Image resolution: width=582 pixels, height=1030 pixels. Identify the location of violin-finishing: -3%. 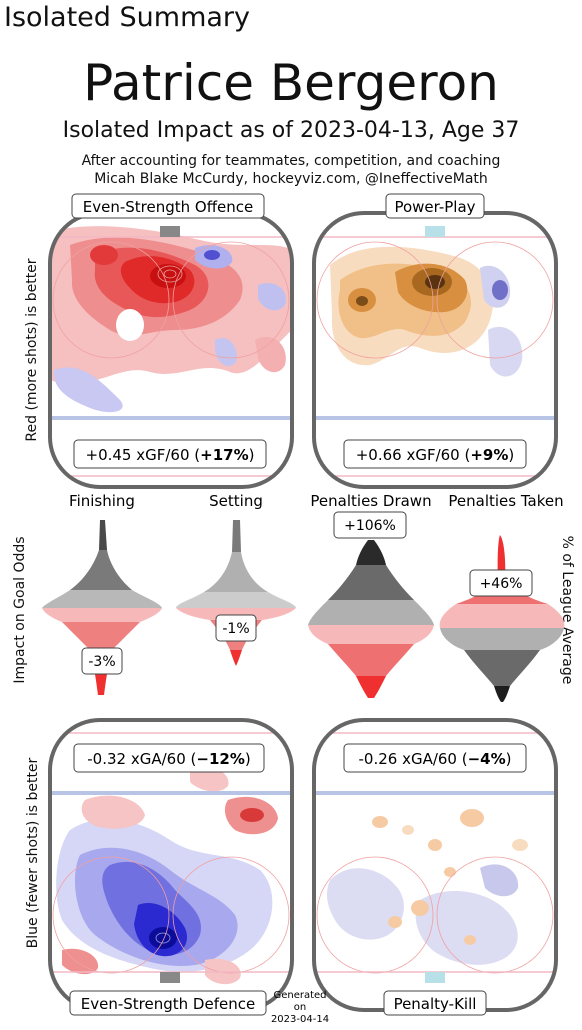
(102, 607).